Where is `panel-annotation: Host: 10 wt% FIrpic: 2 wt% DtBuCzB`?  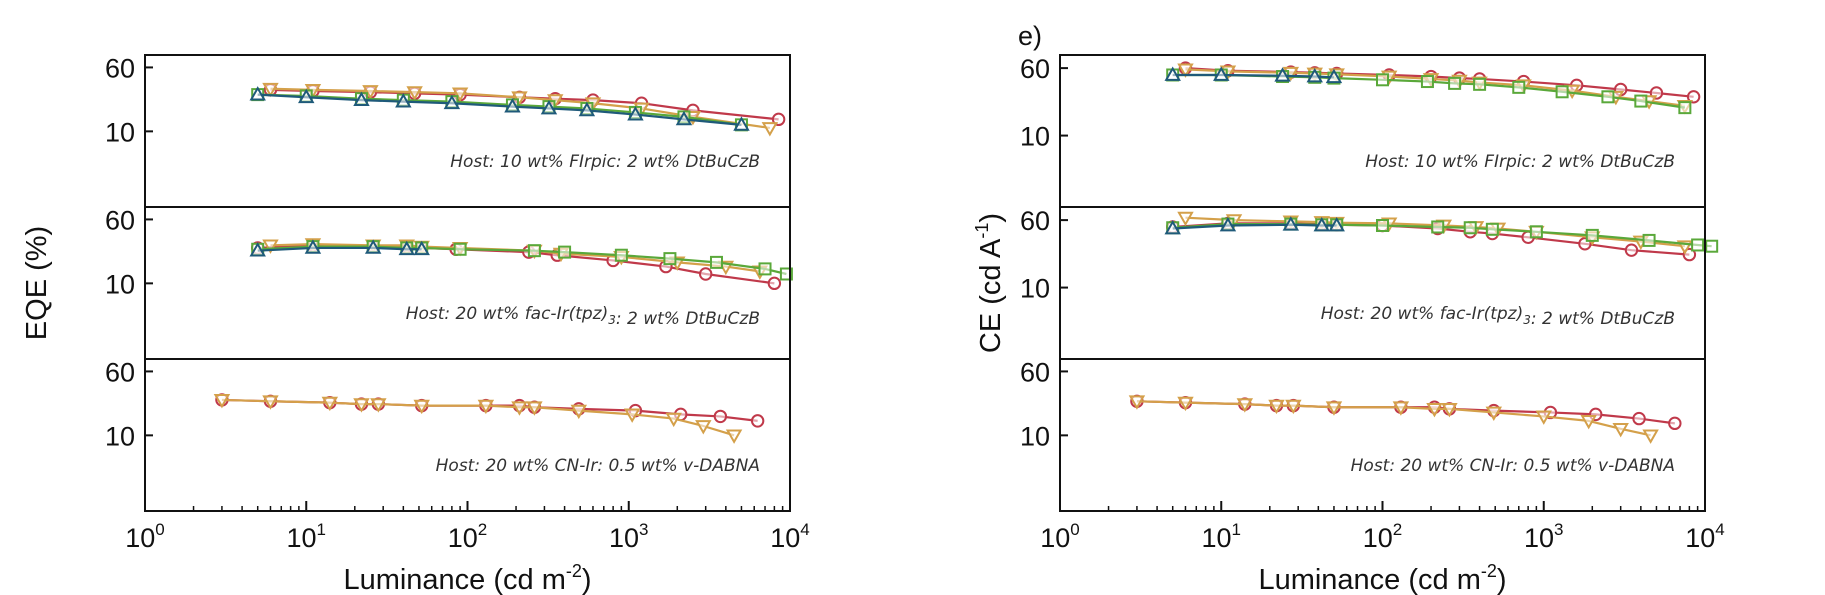 panel-annotation: Host: 10 wt% FIrpic: 2 wt% DtBuCzB is located at coordinates (605, 162).